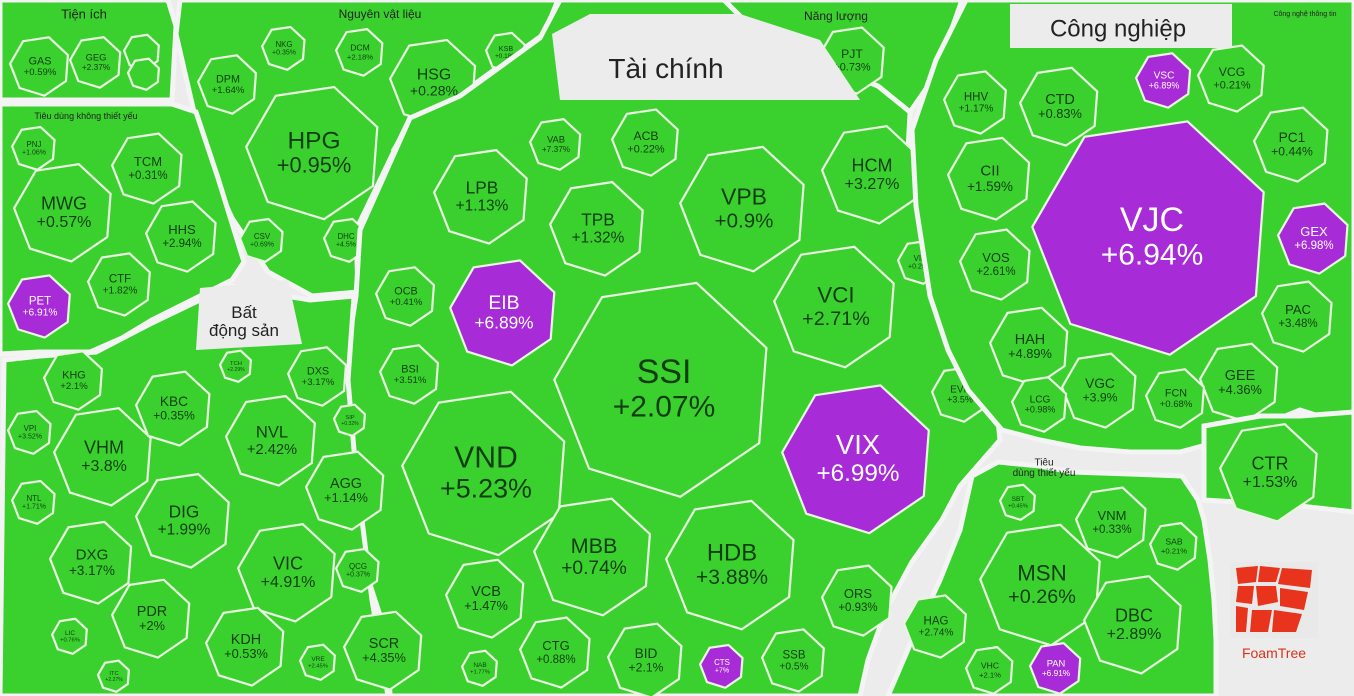 This screenshot has height=696, width=1354. I want to click on sector-title: Năng lượng, so click(836, 16).